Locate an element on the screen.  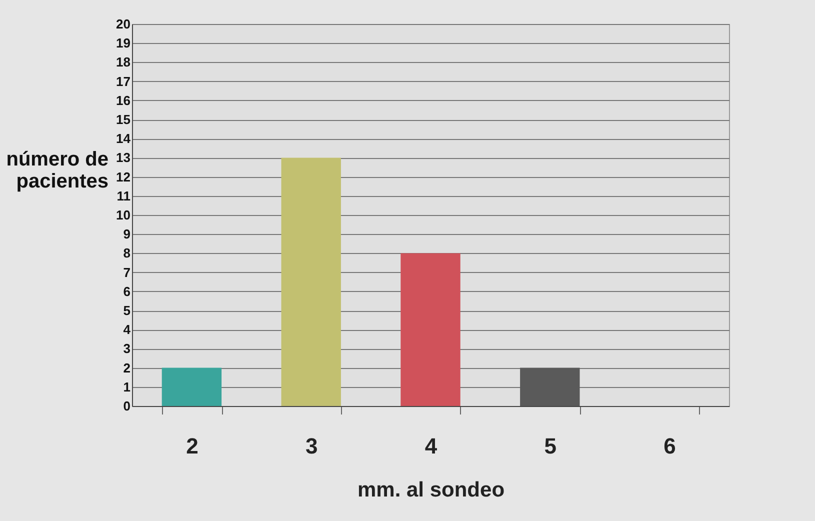
y-tick-label: 3 is located at coordinates (126, 348).